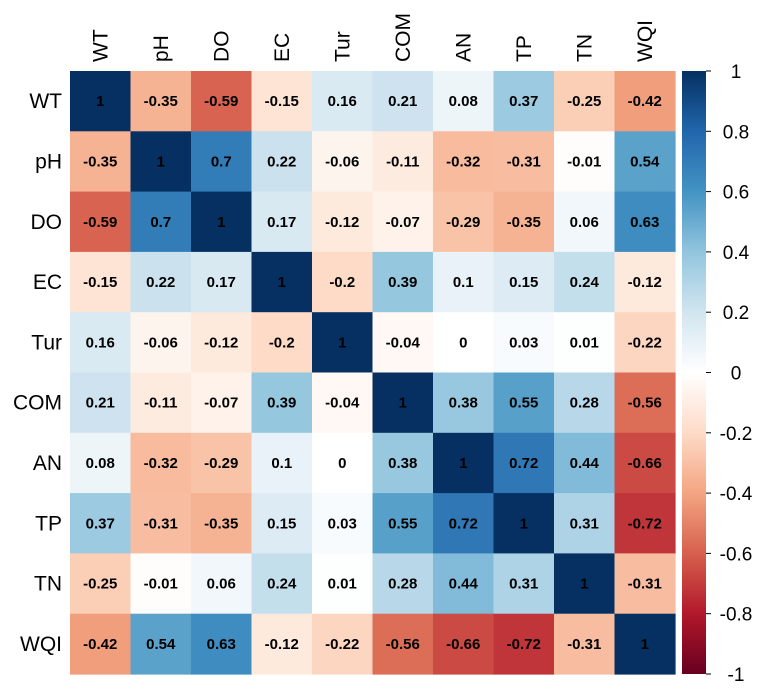  Describe the element at coordinates (736, 494) in the screenshot. I see `colorbar-tick-label: -0.4` at that location.